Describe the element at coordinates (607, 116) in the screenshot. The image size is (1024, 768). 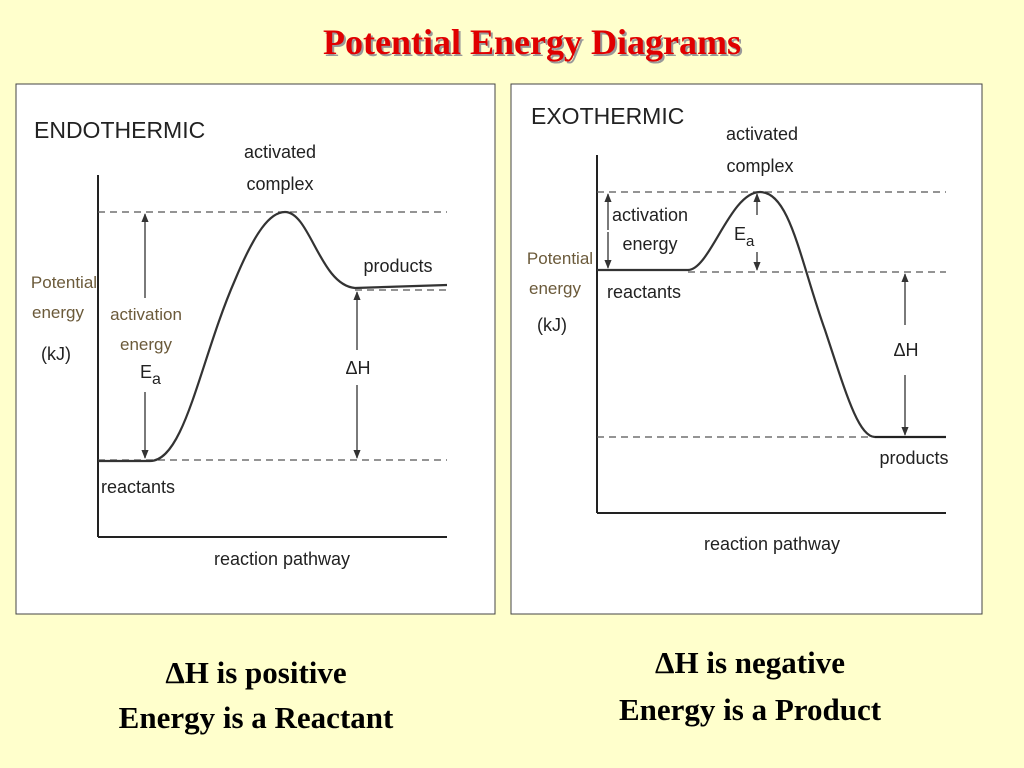
I see `panel-heading: EXOTHERMIC` at that location.